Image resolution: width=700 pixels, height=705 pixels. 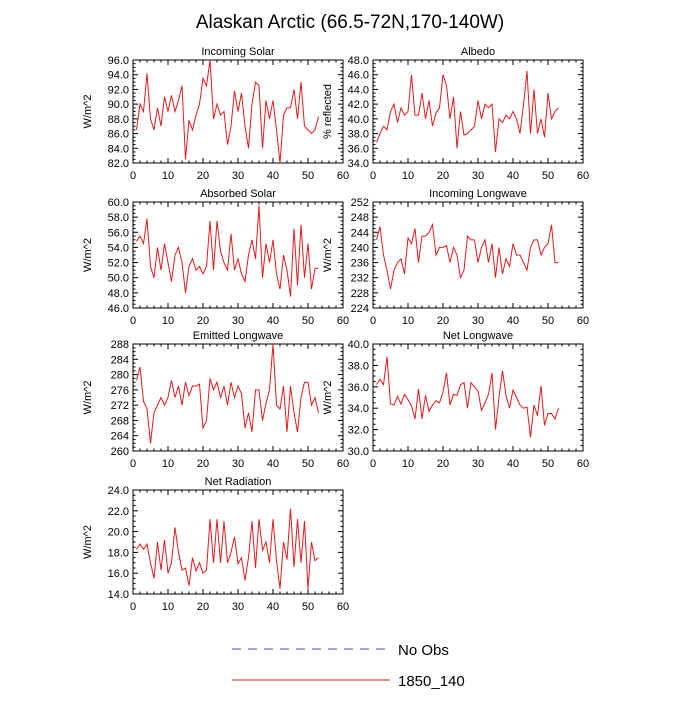 I want to click on x-tick-label-net-longwave: 40, so click(x=513, y=464).